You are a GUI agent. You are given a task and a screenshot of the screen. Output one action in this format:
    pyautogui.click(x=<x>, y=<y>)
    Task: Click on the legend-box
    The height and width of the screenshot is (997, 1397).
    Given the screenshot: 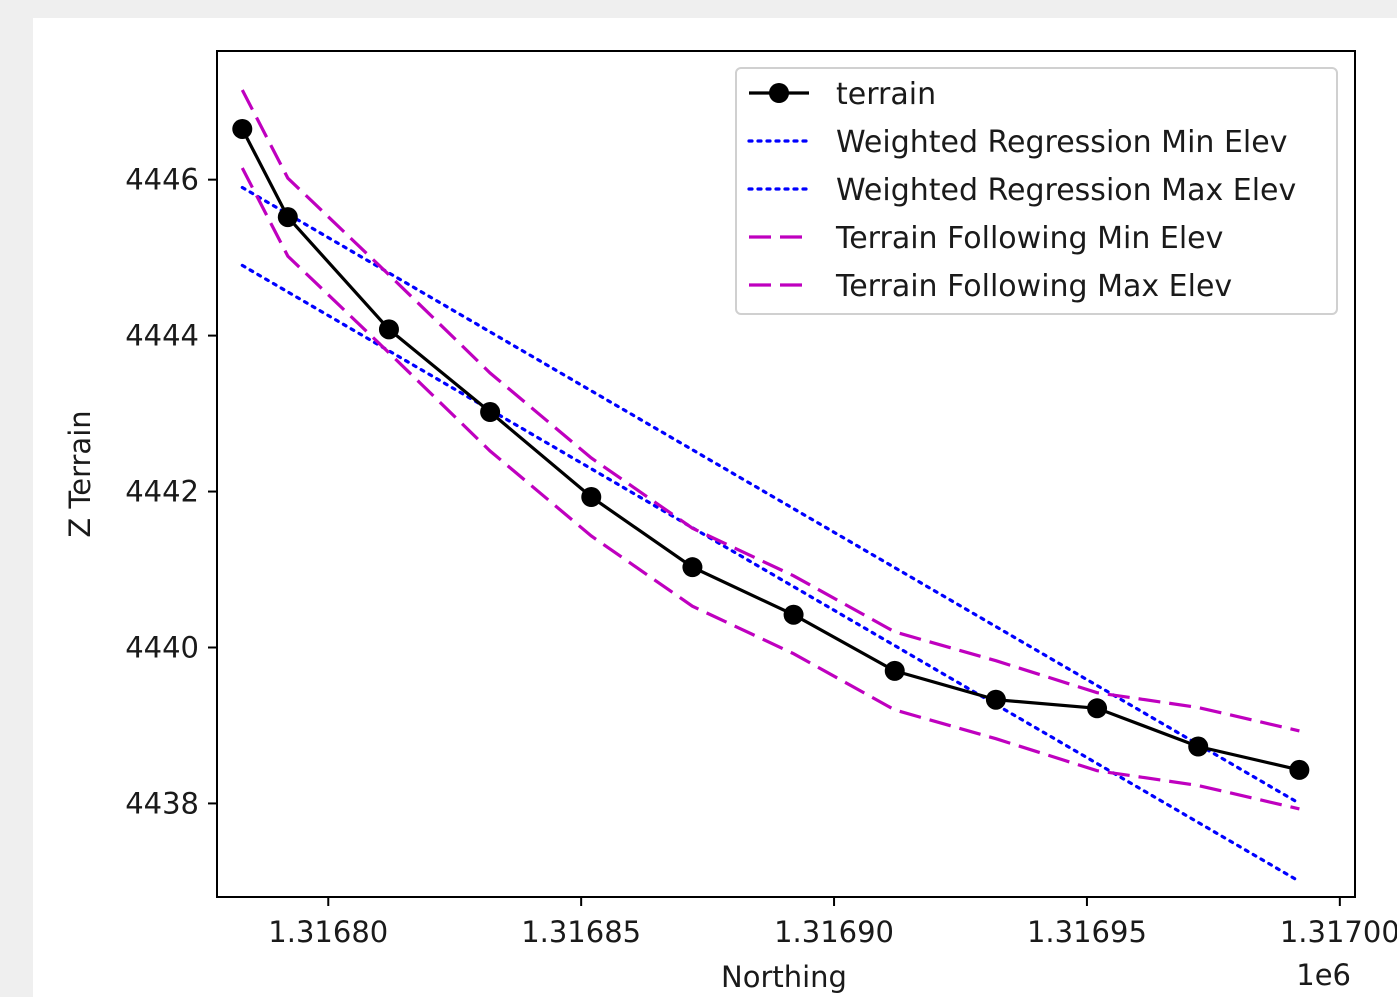 What is the action you would take?
    pyautogui.click(x=1036, y=191)
    